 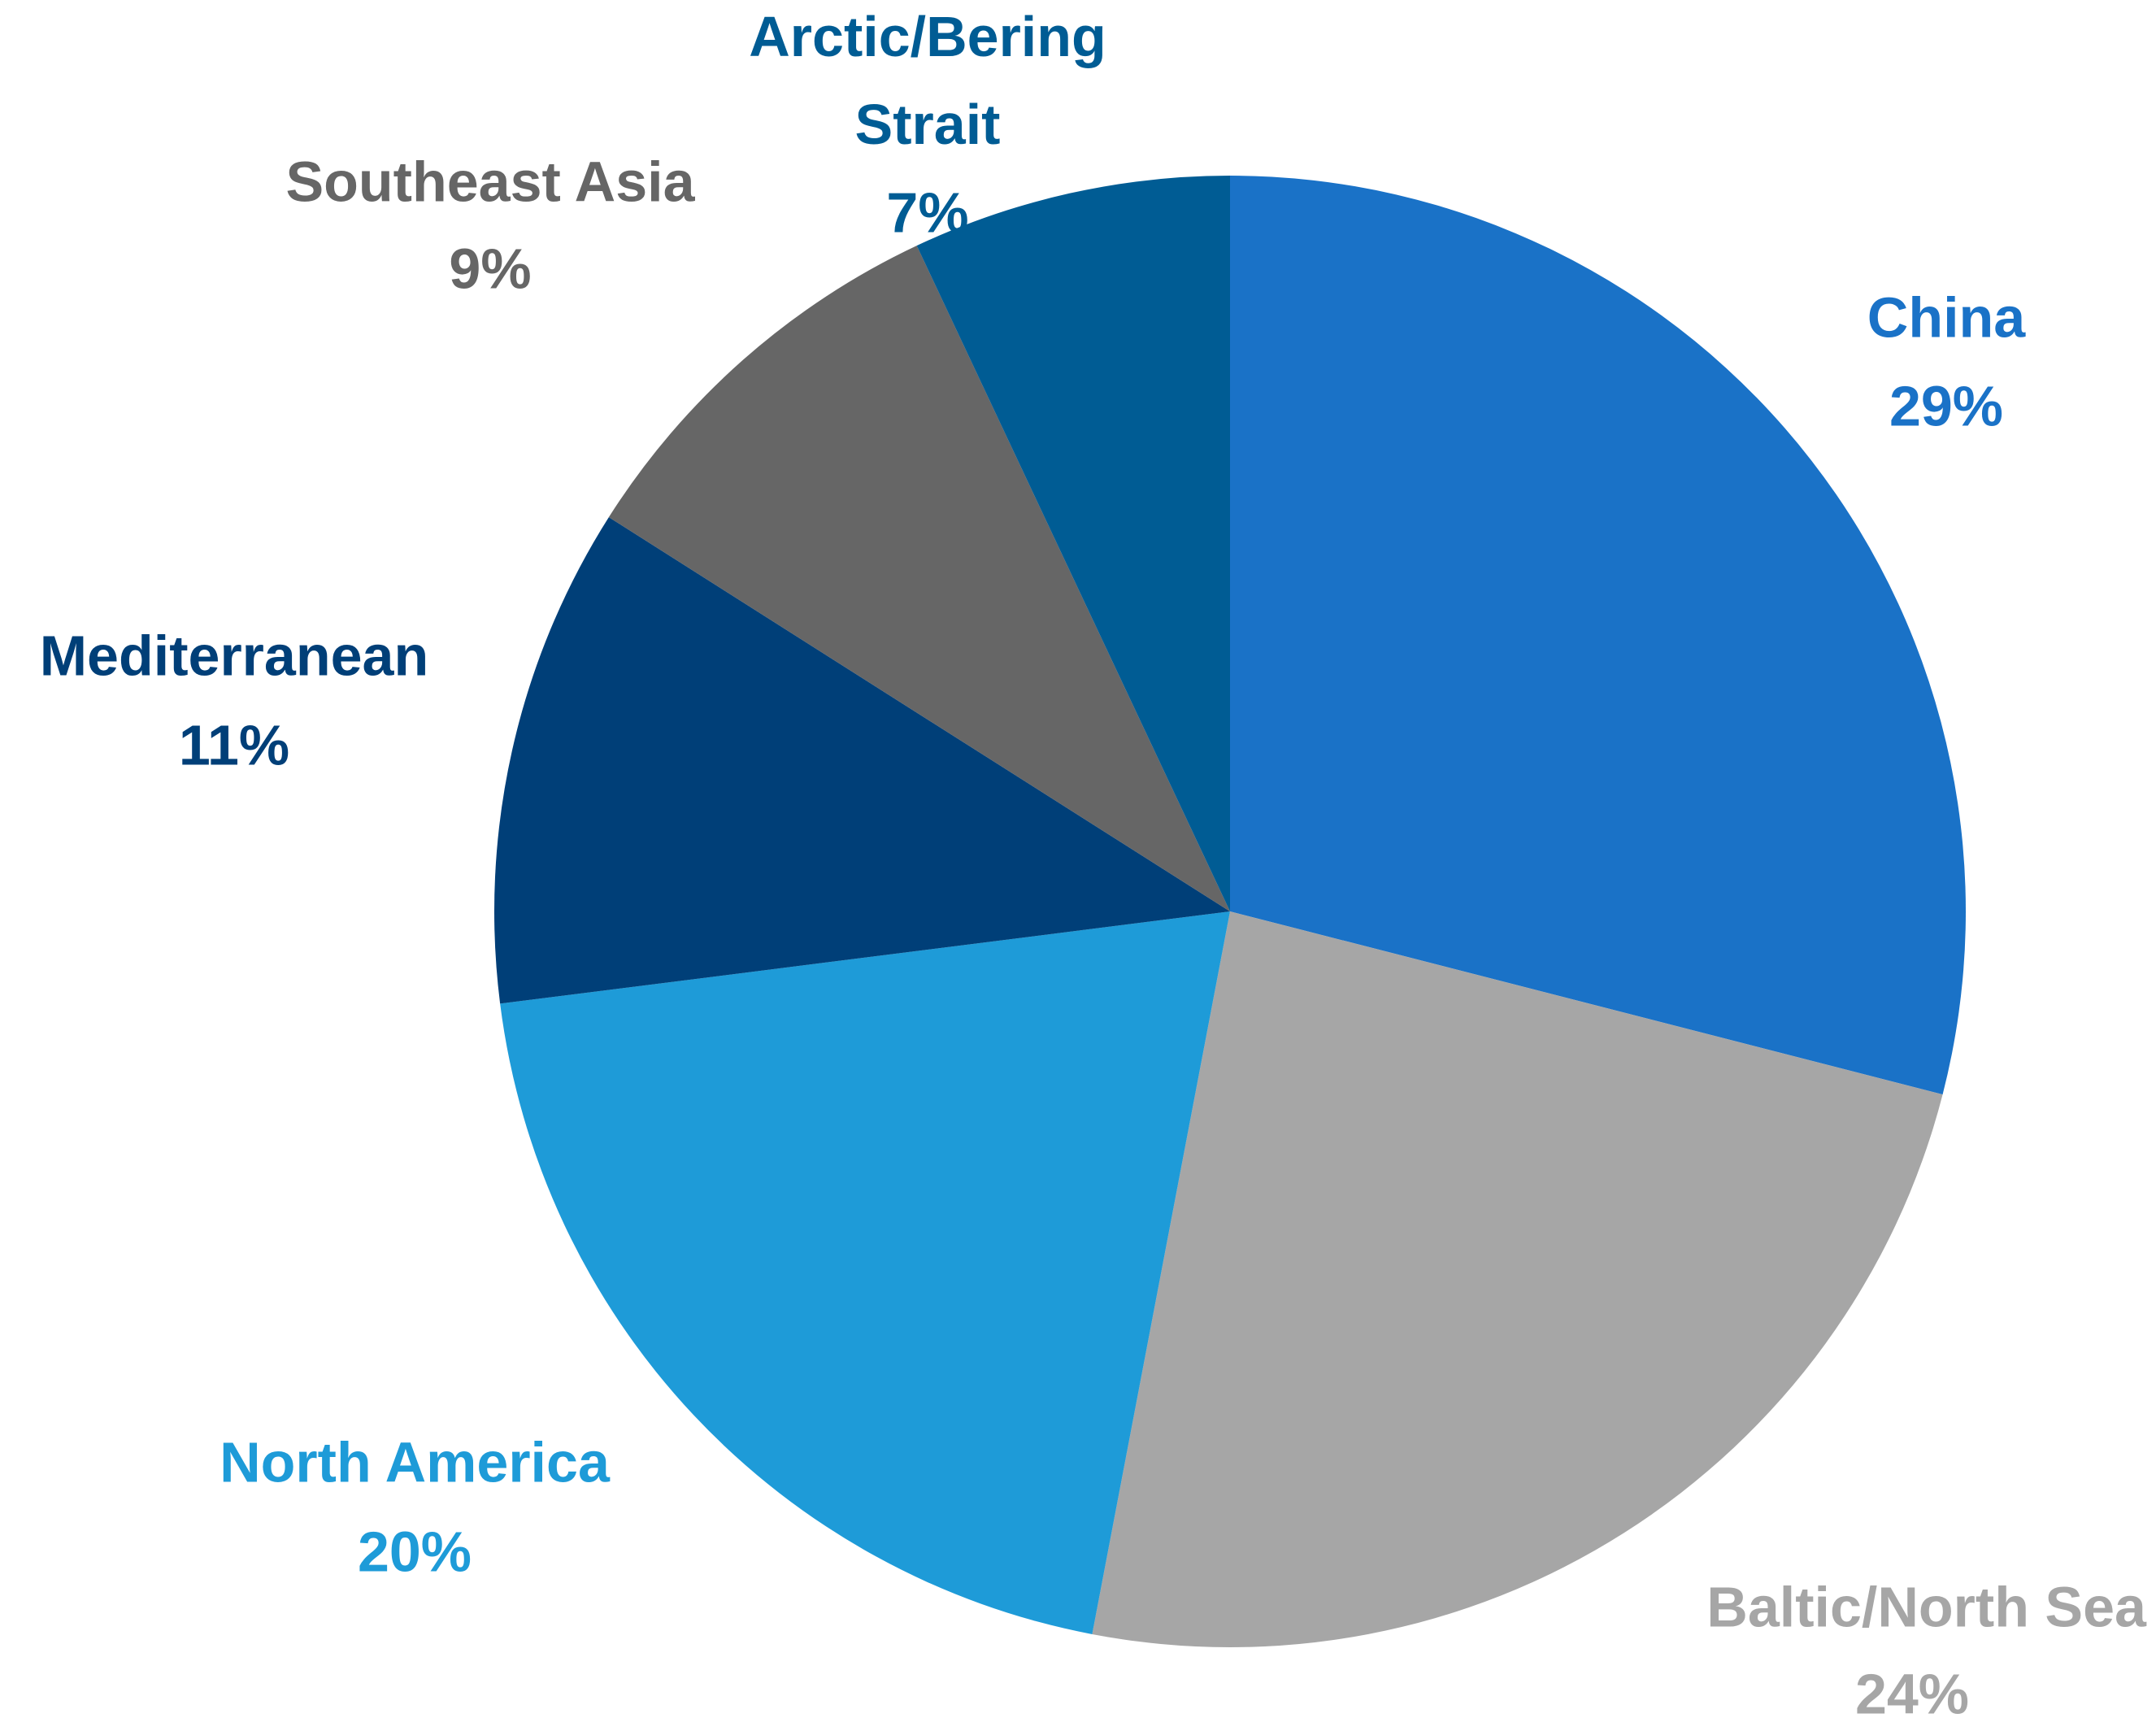 I want to click on value-label: 11%, so click(x=234, y=744).